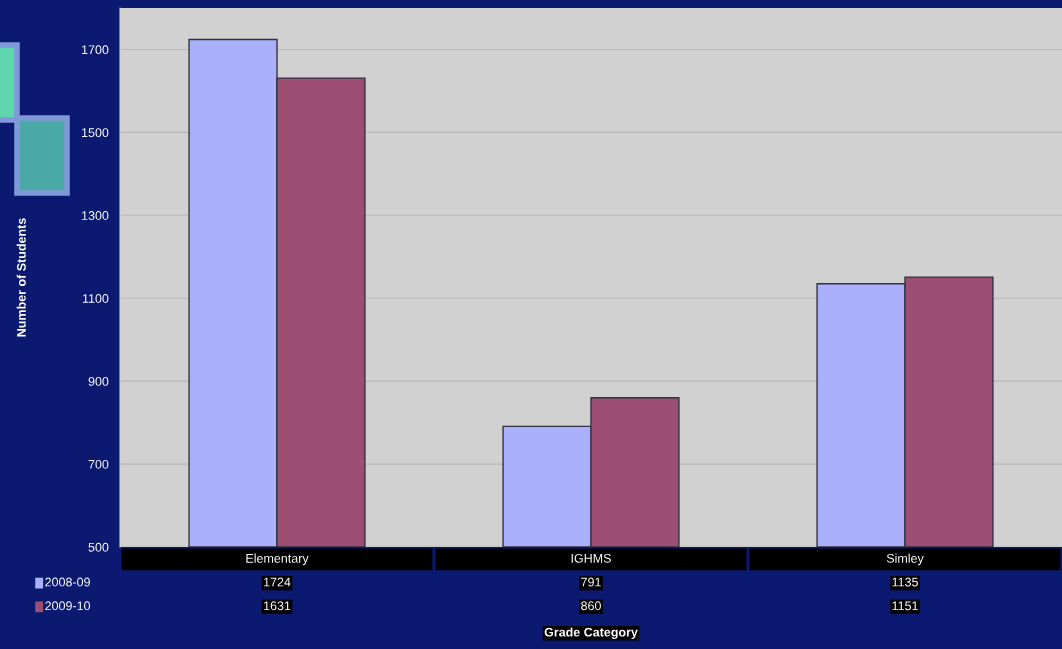 The image size is (1062, 649). Describe the element at coordinates (591, 606) in the screenshot. I see `data-label: 860` at that location.